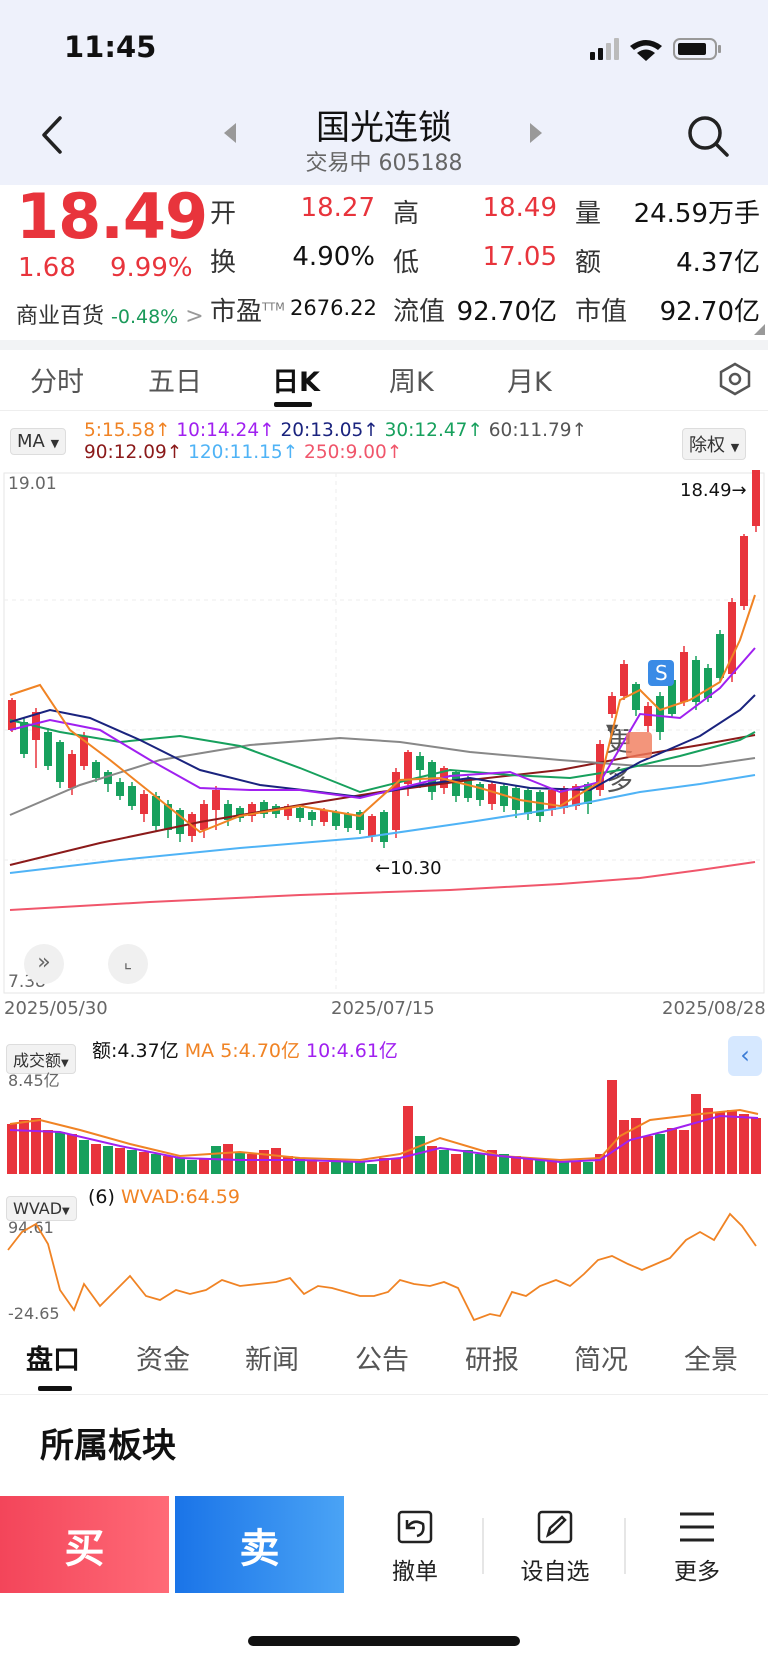  What do you see at coordinates (697, 1547) in the screenshot?
I see `more-button: 更多` at bounding box center [697, 1547].